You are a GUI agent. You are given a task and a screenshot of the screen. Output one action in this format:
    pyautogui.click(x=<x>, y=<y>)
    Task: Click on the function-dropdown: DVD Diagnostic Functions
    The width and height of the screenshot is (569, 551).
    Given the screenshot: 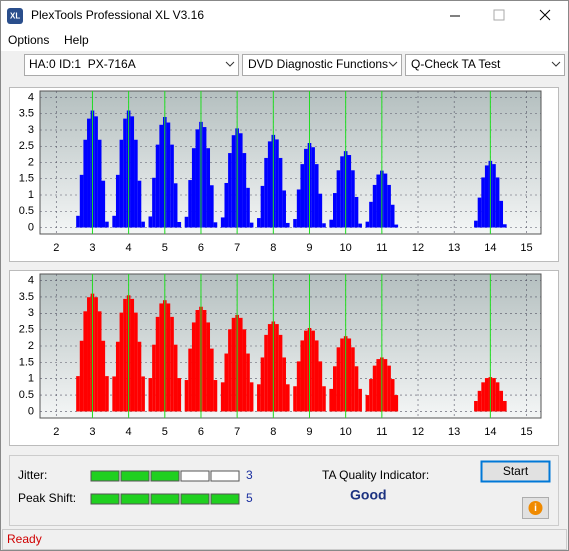 What is the action you would take?
    pyautogui.click(x=322, y=65)
    